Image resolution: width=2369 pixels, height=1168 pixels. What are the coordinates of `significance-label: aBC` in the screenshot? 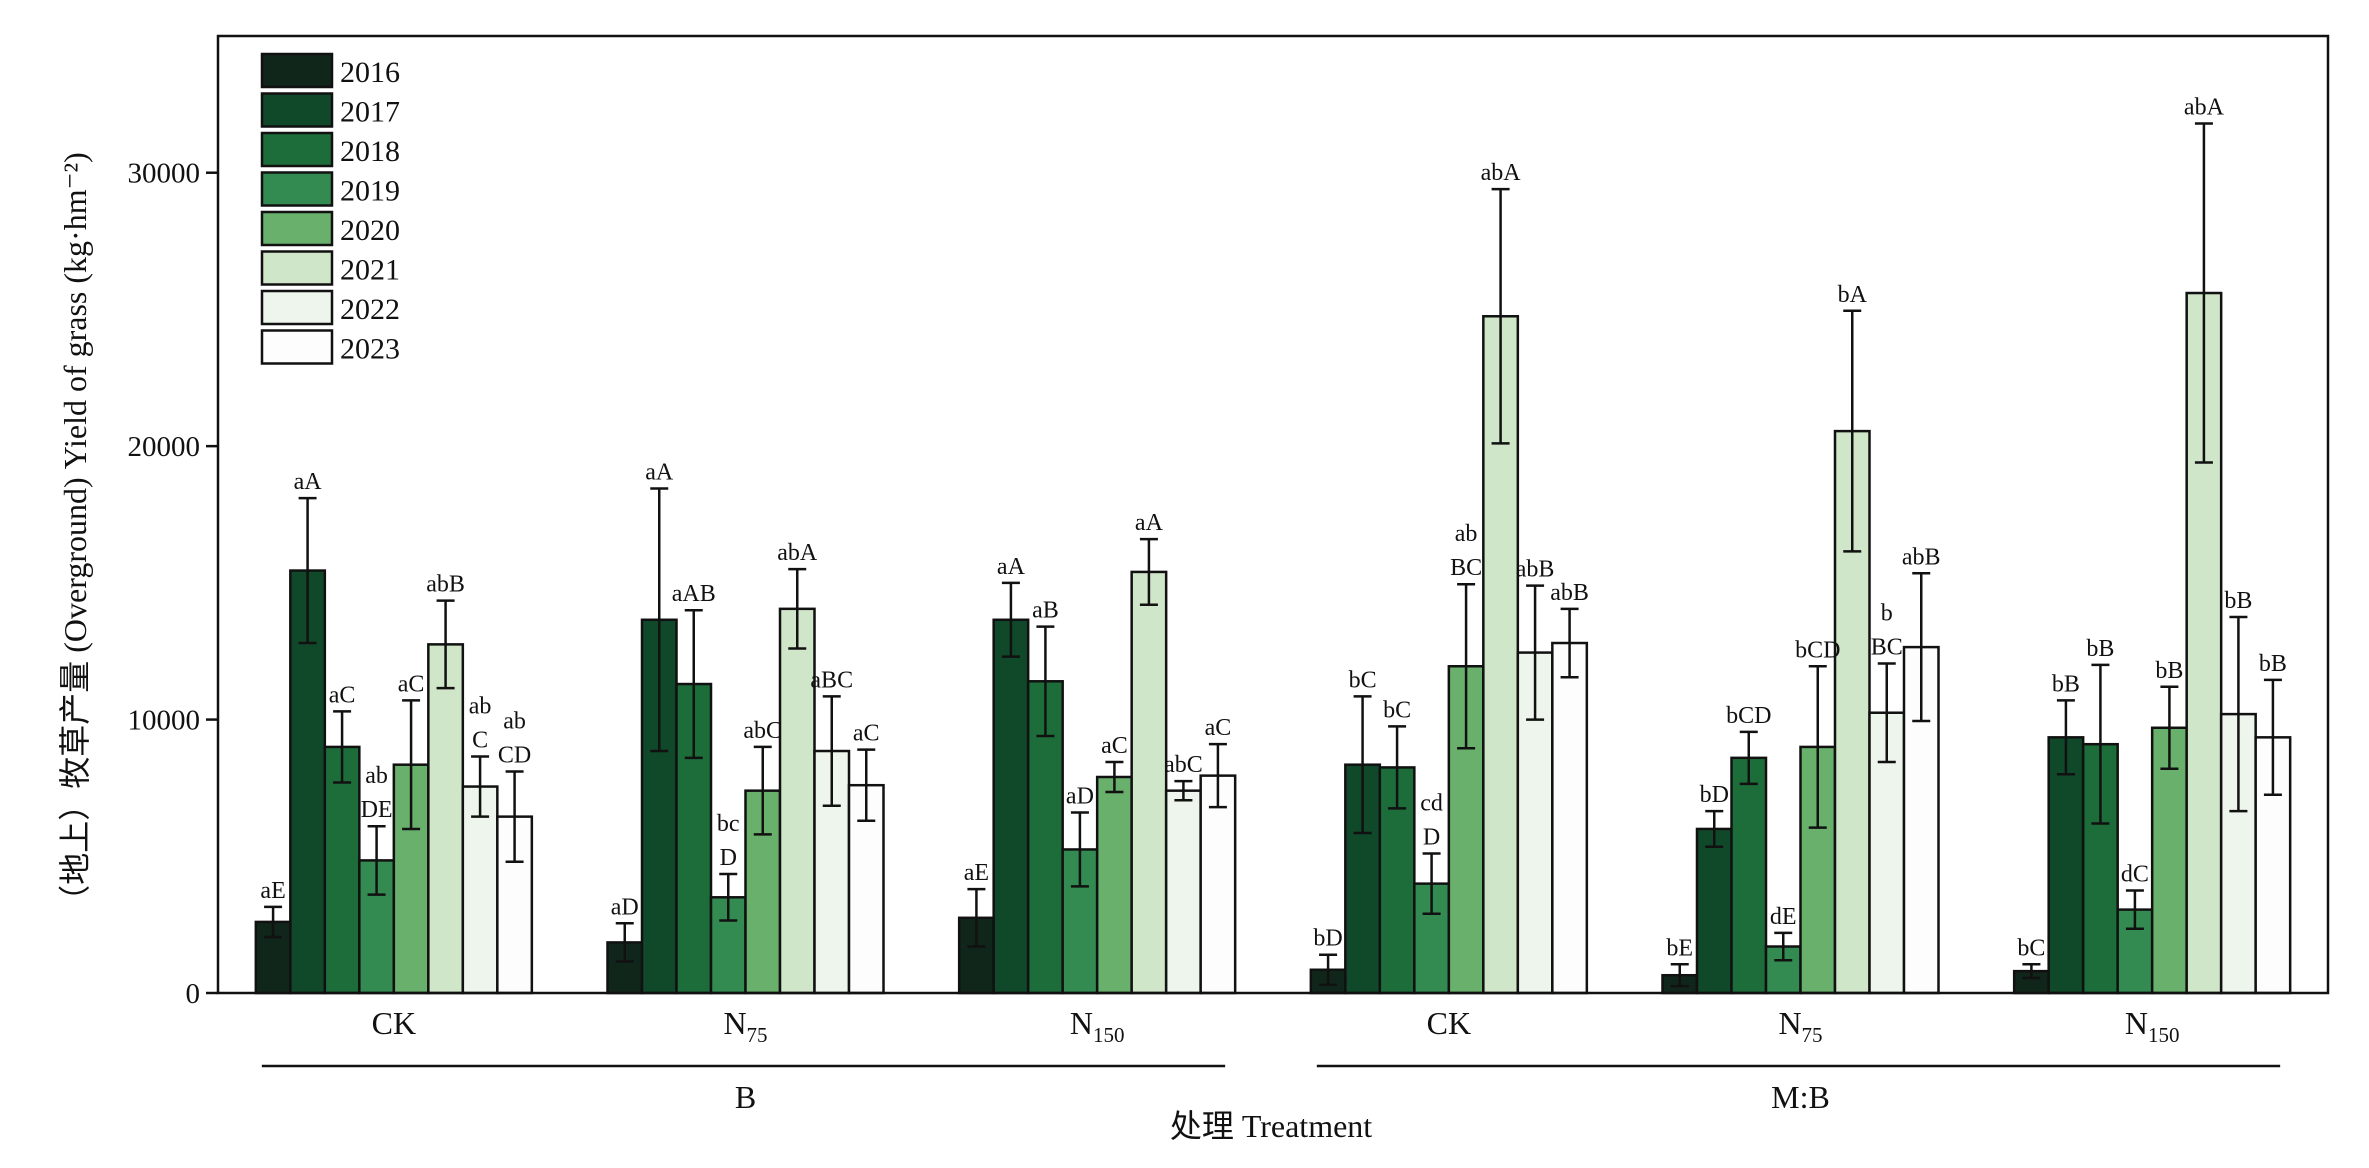 It's located at (831, 680).